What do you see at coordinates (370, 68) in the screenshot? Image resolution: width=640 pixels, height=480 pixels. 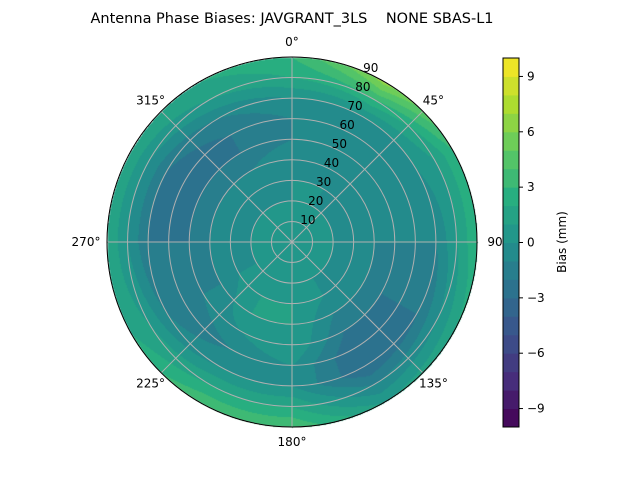 I see `radial-tick-label: 90` at bounding box center [370, 68].